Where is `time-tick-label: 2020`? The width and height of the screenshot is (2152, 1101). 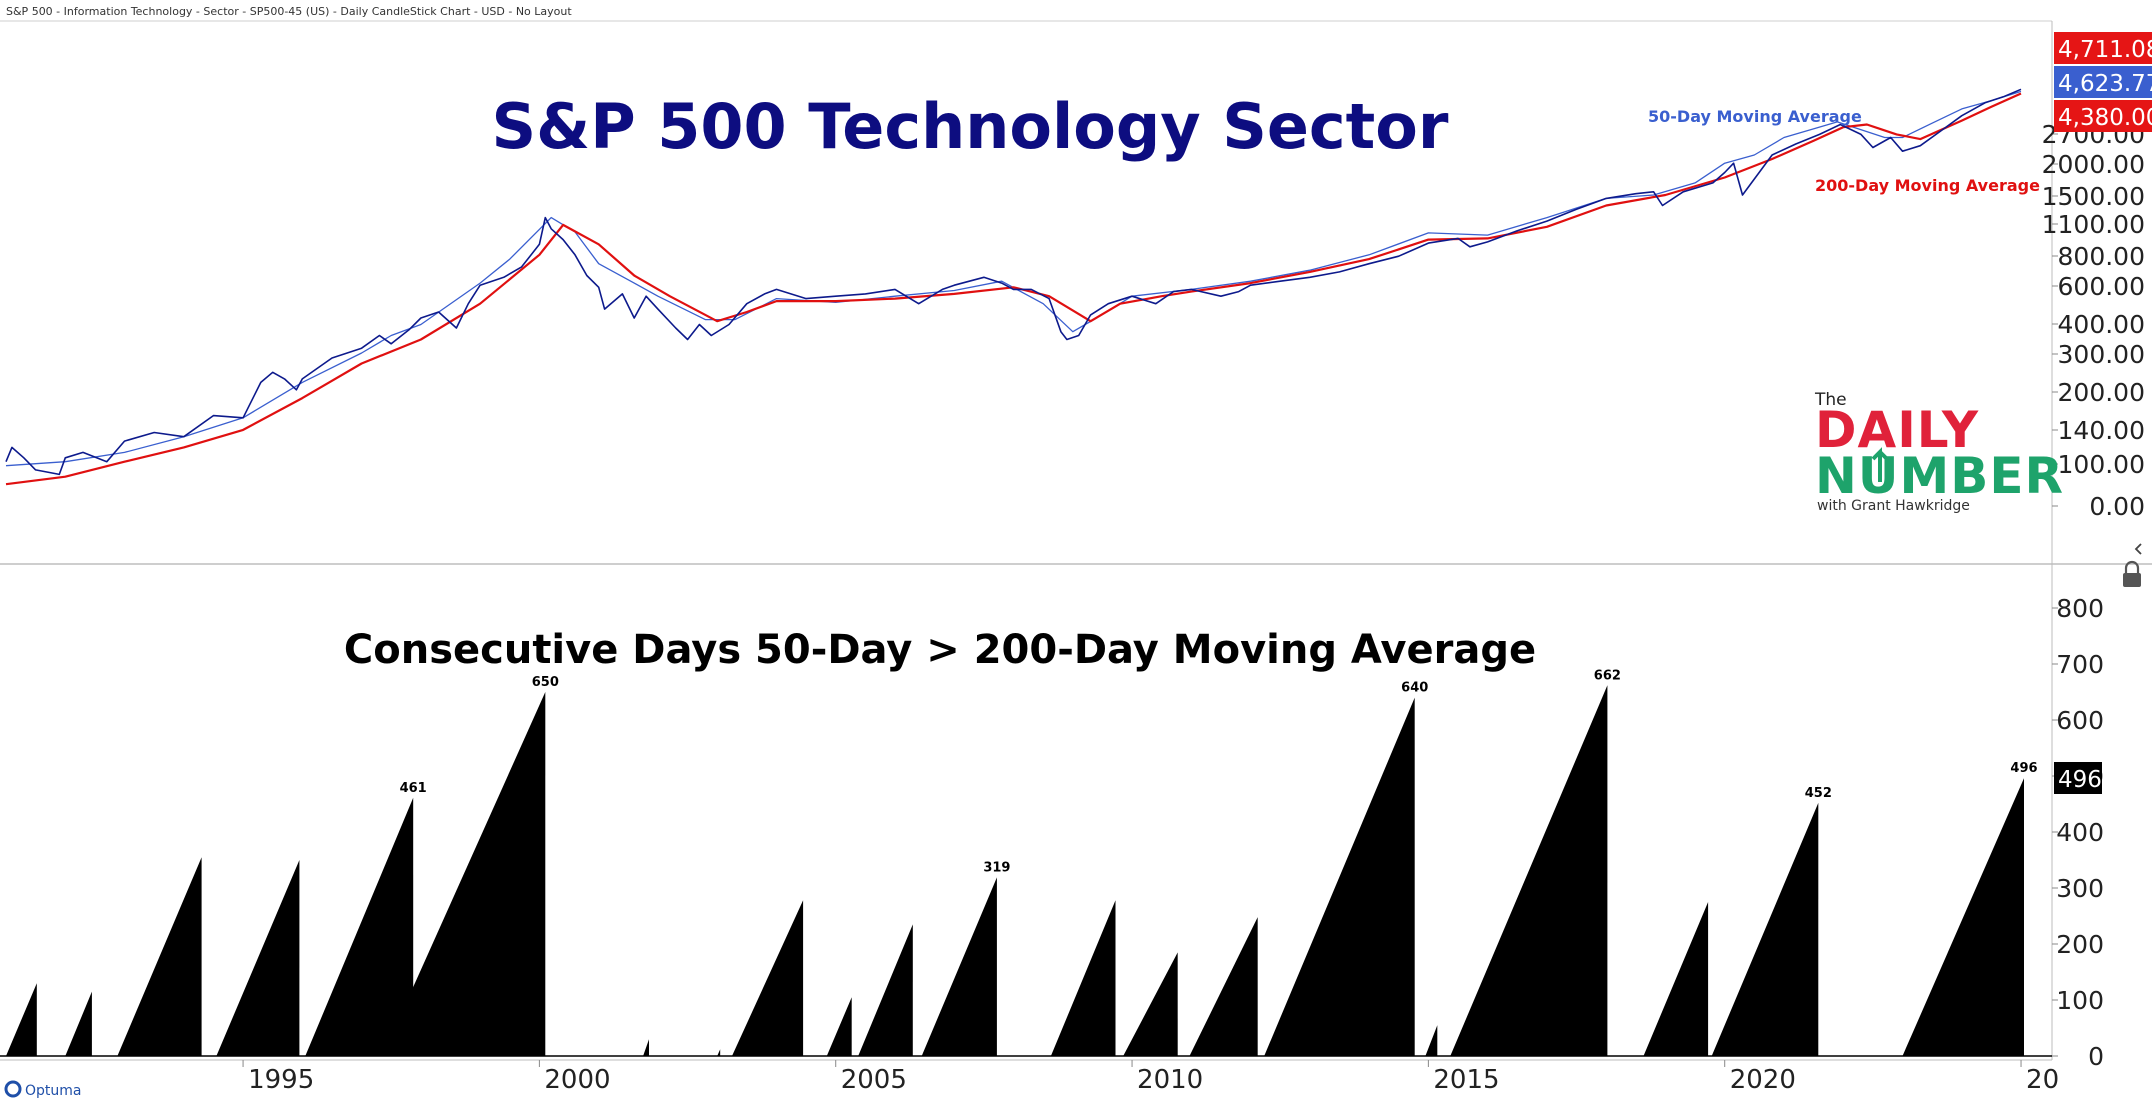
time-tick-label: 2020 is located at coordinates (1763, 1080).